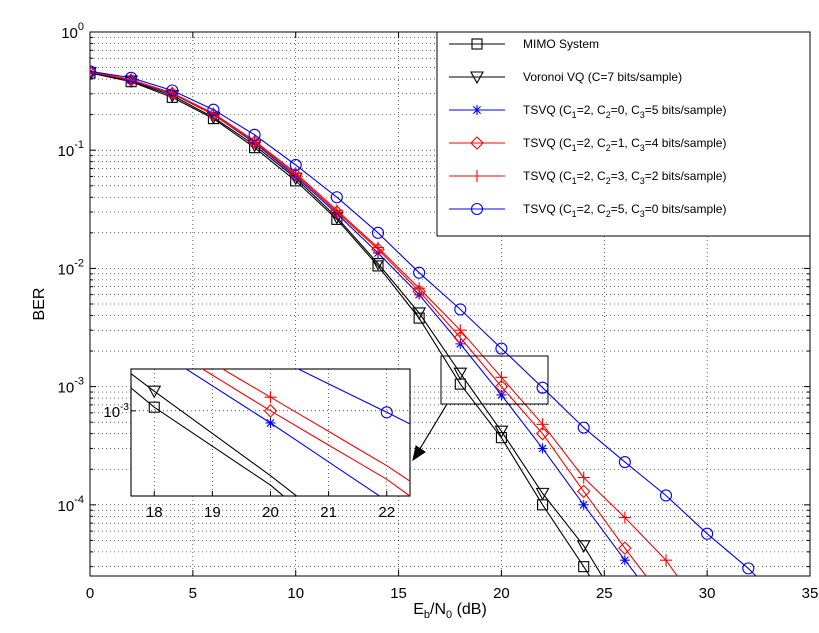 This screenshot has width=819, height=633. I want to click on x-tick-label: 35, so click(810, 593).